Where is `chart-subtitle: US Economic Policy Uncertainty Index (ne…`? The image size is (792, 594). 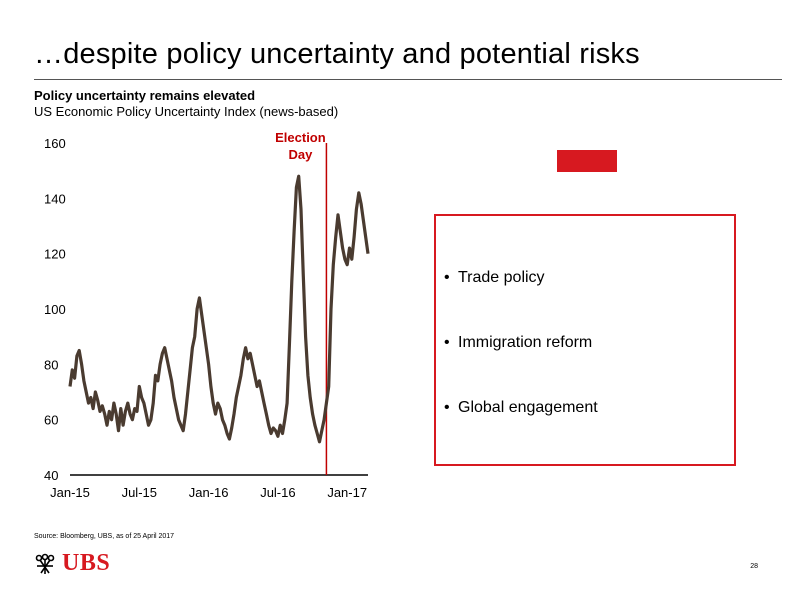
chart-subtitle: US Economic Policy Uncertainty Index (ne… is located at coordinates (186, 111).